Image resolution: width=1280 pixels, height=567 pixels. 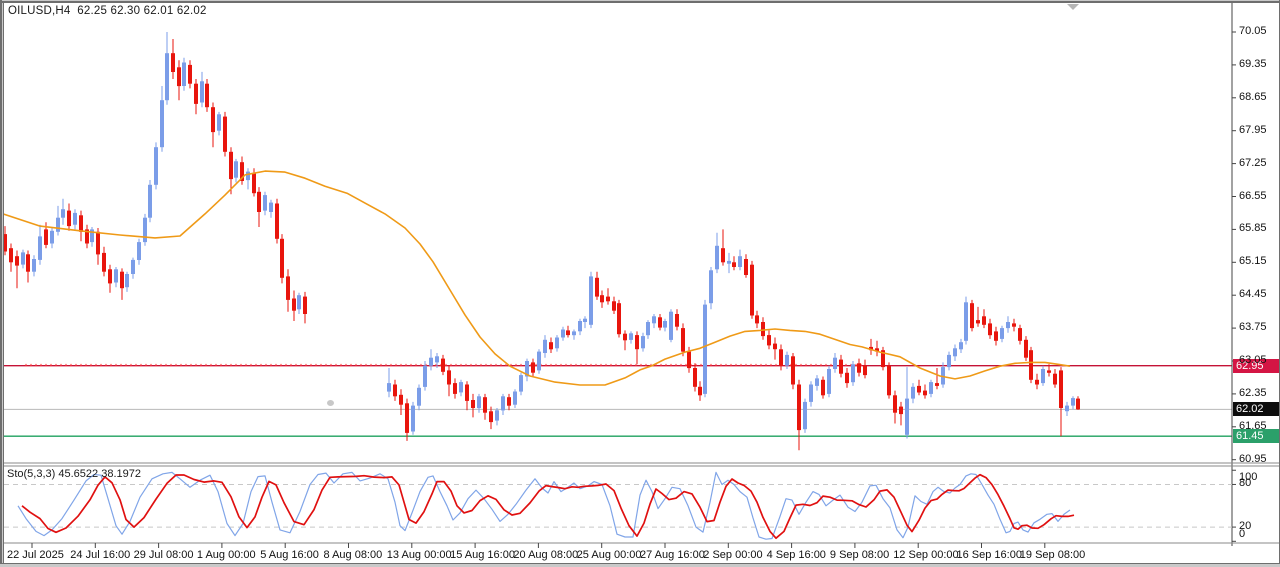 What do you see at coordinates (107, 11) in the screenshot?
I see `symbol-ohlc-label: OILUSD,H4 62.25 62.30 62.01 62.02` at bounding box center [107, 11].